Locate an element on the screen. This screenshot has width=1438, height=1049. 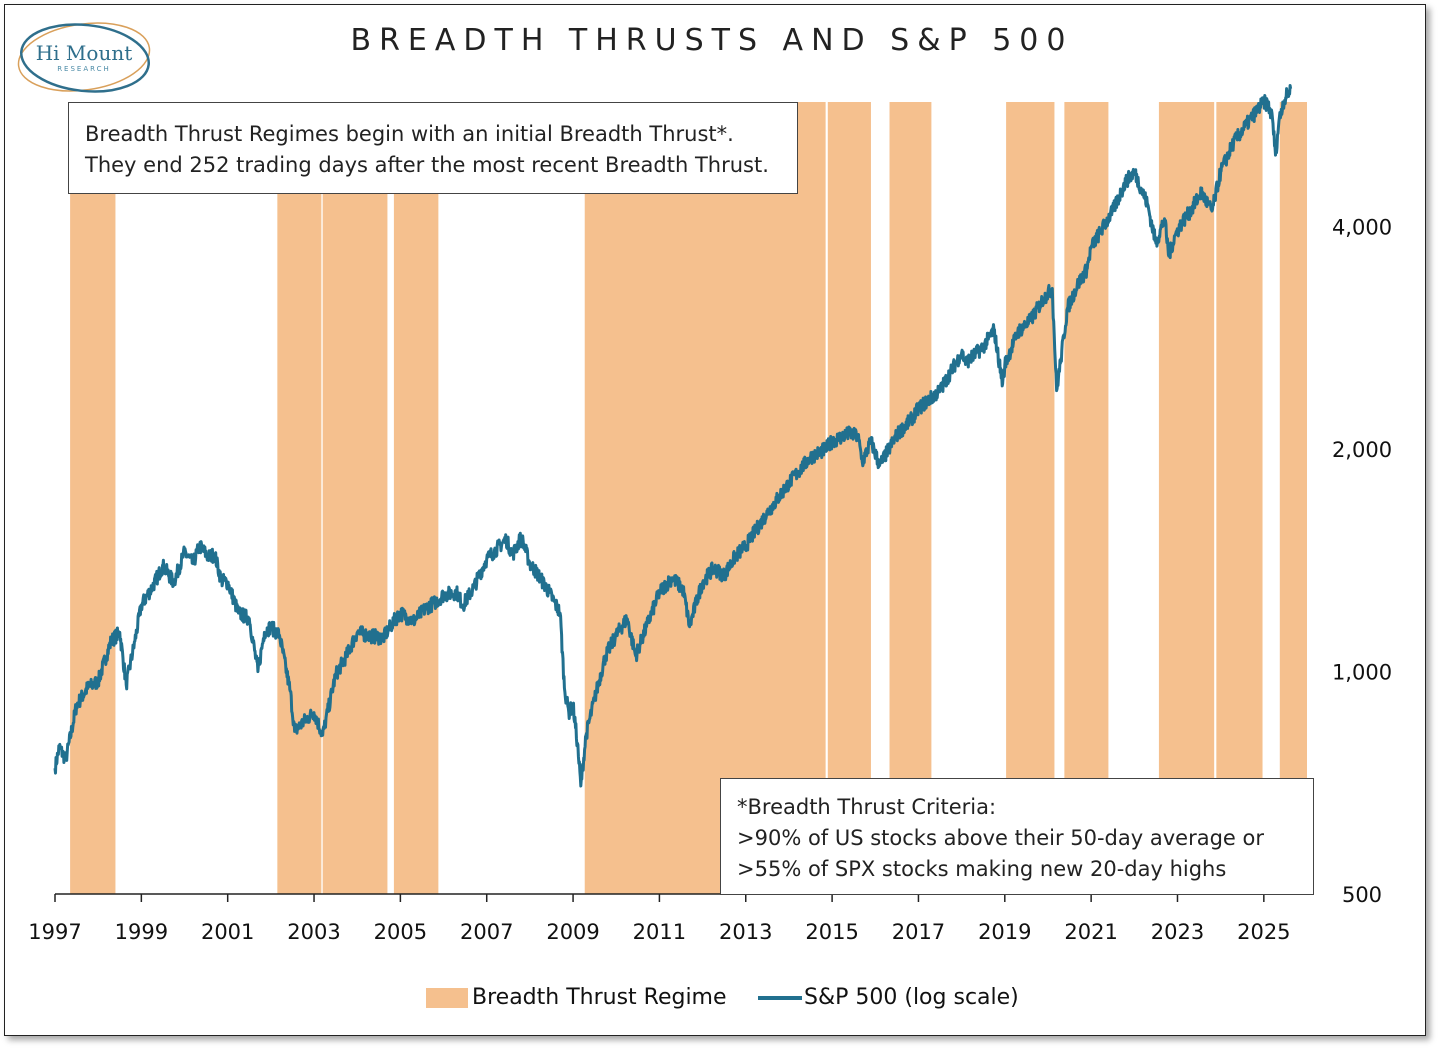
legend-item-regime: Breadth Thrust Regime is located at coordinates (576, 997).